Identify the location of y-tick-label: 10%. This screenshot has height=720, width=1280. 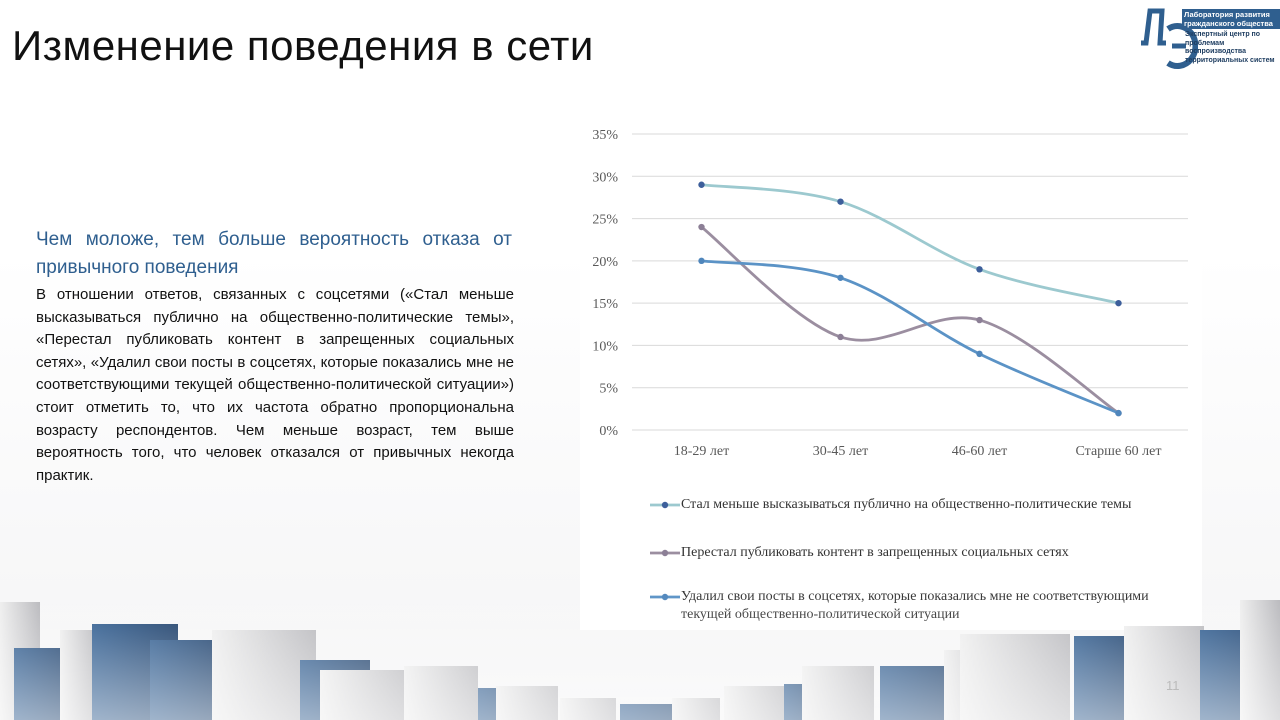
(605, 346).